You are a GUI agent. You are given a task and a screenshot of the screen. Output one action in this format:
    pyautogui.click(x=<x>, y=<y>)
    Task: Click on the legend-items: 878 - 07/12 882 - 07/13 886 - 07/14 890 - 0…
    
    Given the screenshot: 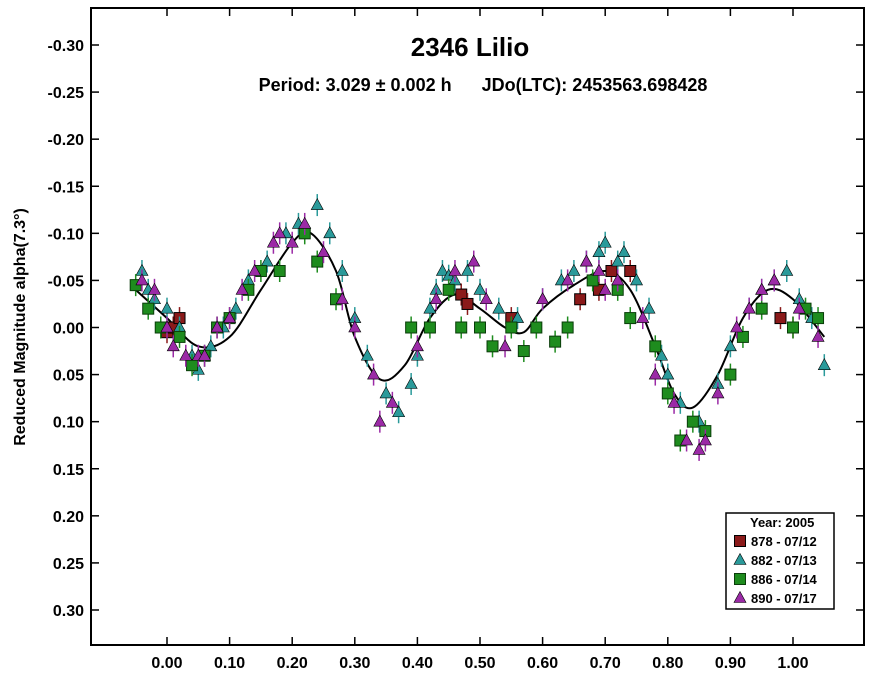 What is the action you would take?
    pyautogui.click(x=775, y=570)
    